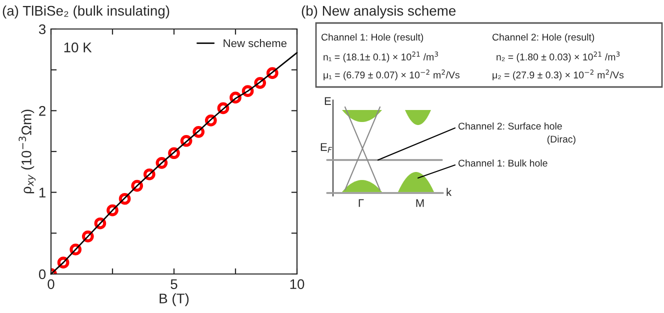 The width and height of the screenshot is (664, 313). I want to click on text: k, so click(449, 192).